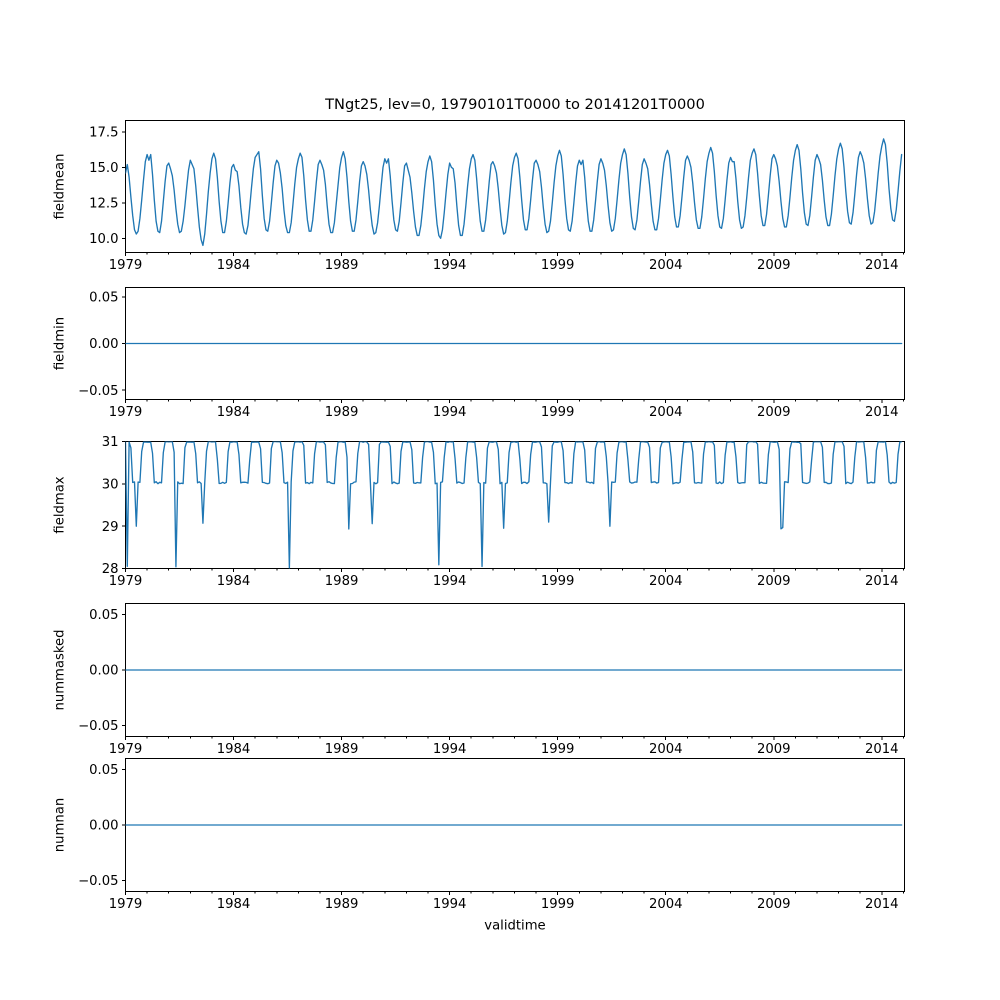 The width and height of the screenshot is (1000, 1000). What do you see at coordinates (514, 192) in the screenshot?
I see `data-line-fieldmean` at bounding box center [514, 192].